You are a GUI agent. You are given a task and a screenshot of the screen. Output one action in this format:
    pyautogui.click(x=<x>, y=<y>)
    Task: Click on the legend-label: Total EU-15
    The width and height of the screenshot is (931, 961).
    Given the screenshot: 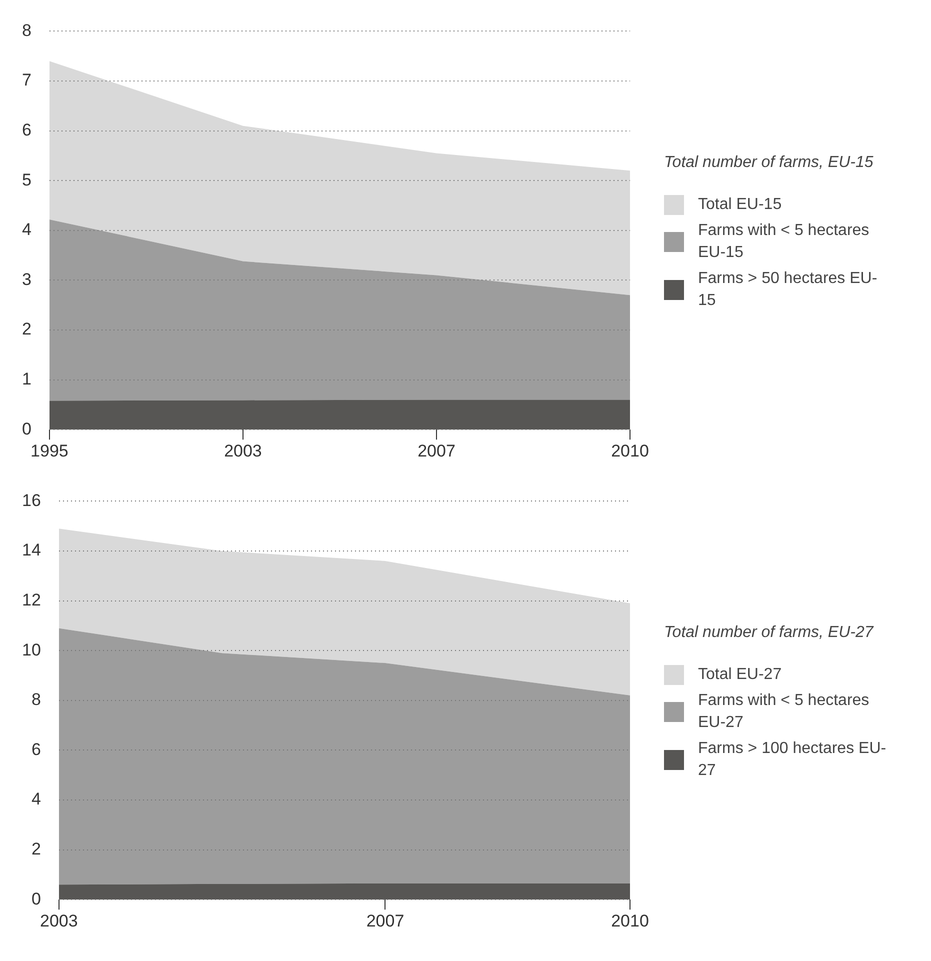 What is the action you would take?
    pyautogui.click(x=740, y=205)
    